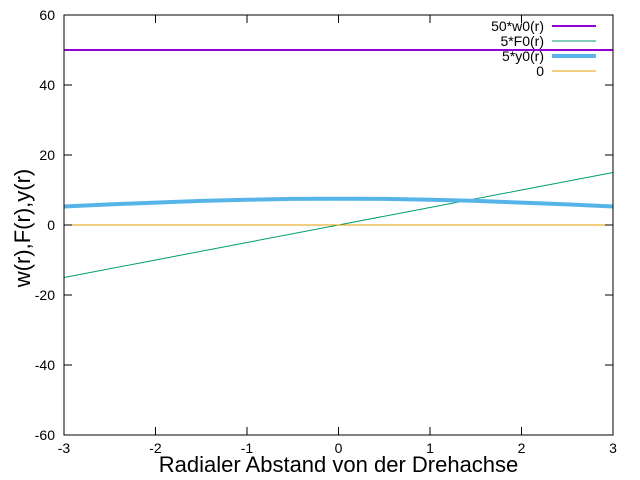  Describe the element at coordinates (45, 365) in the screenshot. I see `y-tick-label: -40` at that location.